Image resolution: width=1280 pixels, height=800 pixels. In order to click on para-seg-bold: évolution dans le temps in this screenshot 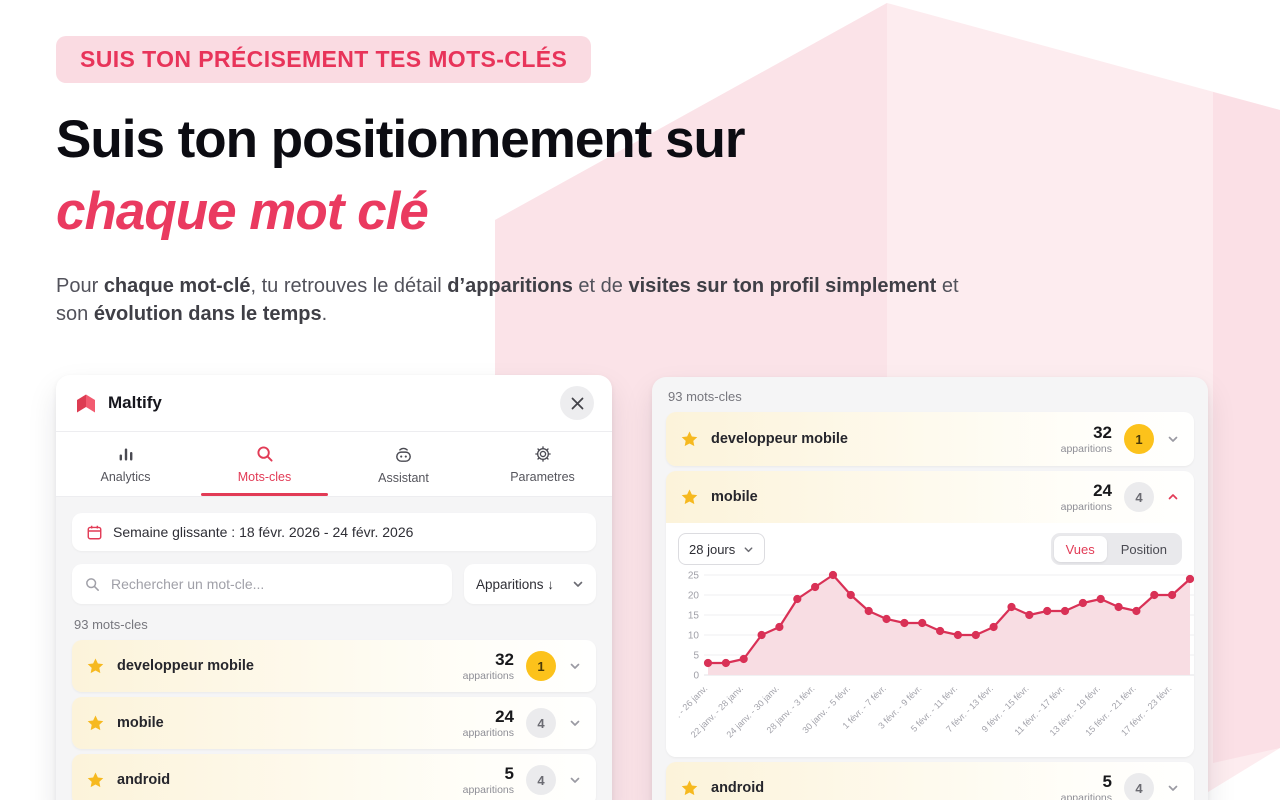, I will do `click(207, 314)`.